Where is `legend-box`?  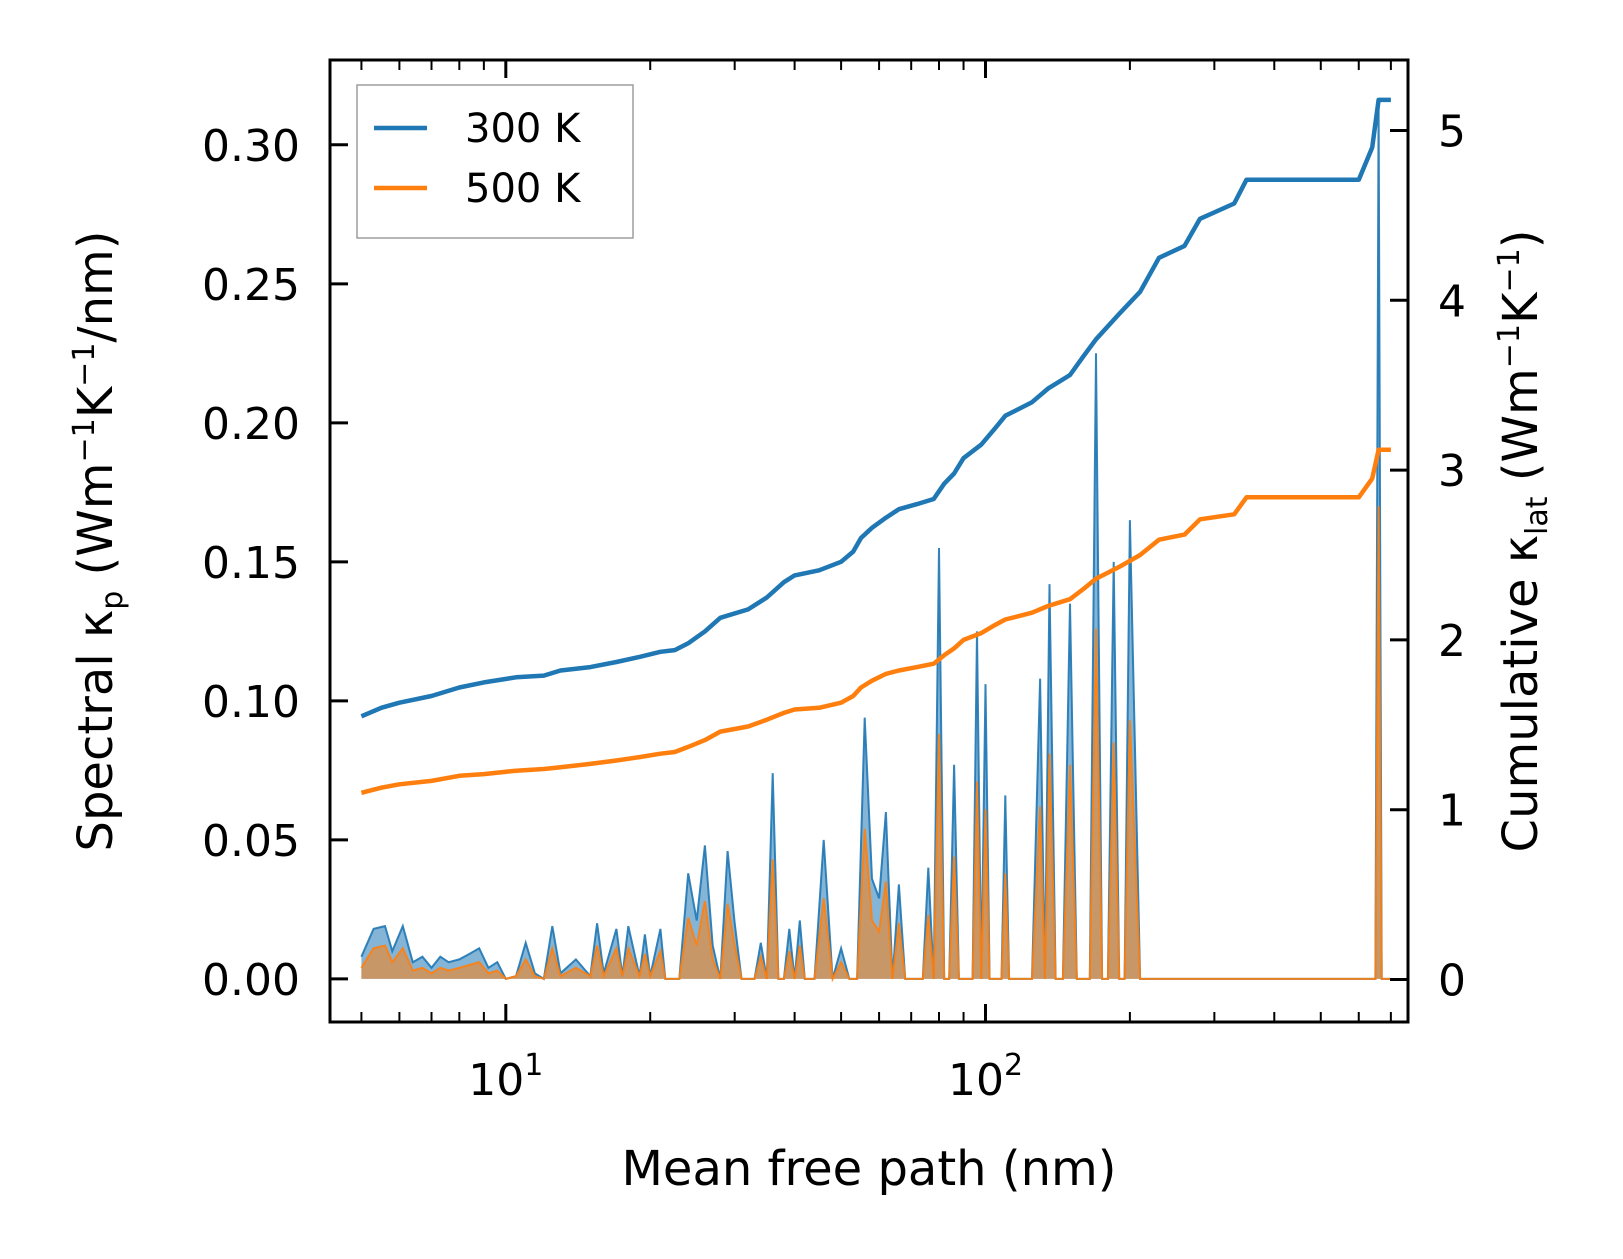
legend-box is located at coordinates (495, 161).